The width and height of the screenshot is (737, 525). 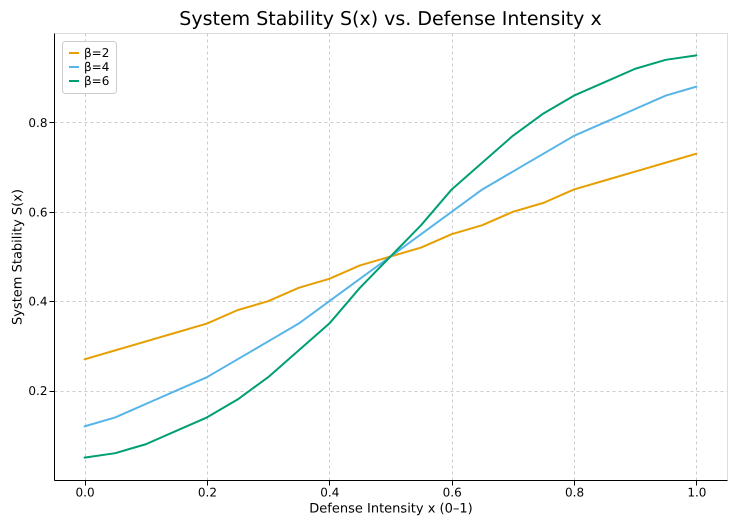 I want to click on x-axis-title: Defense Intensity x (0–1), so click(x=391, y=509).